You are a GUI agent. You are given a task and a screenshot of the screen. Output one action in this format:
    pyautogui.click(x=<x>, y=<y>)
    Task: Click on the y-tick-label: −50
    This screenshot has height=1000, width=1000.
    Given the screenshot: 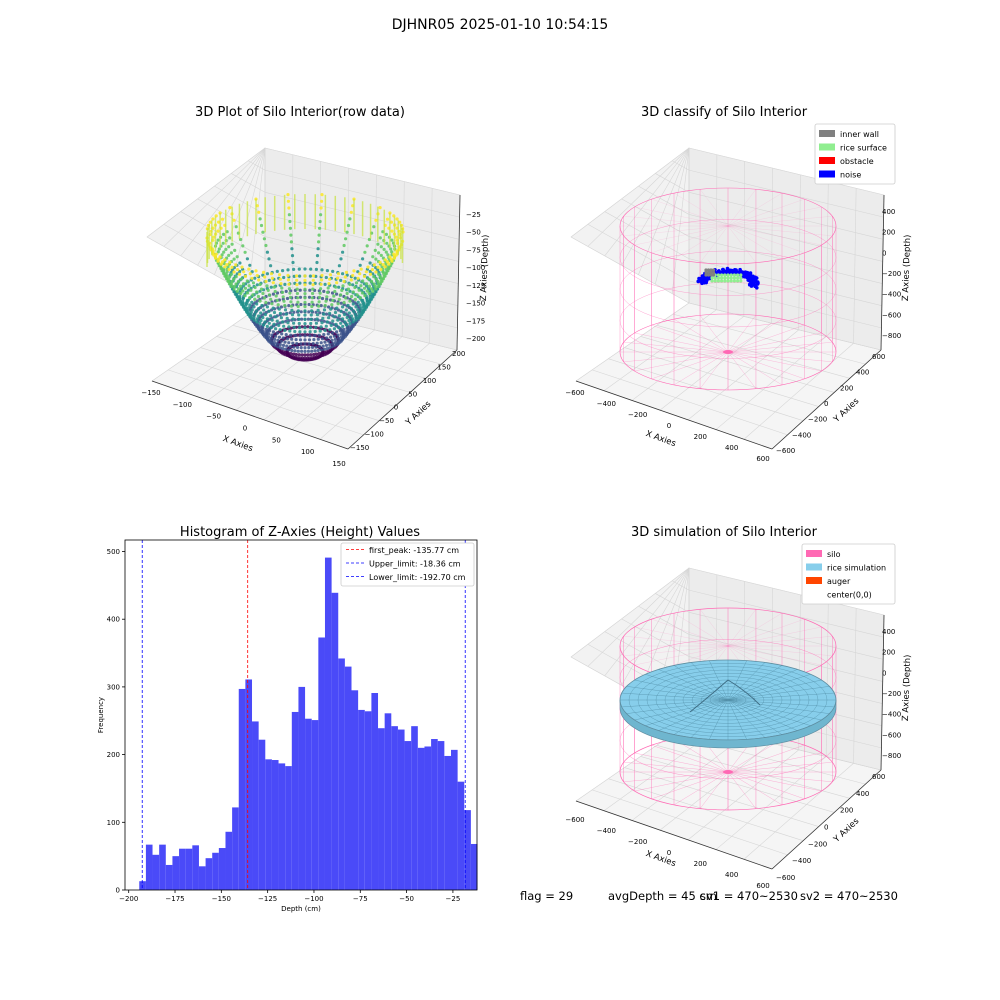 What is the action you would take?
    pyautogui.click(x=386, y=421)
    